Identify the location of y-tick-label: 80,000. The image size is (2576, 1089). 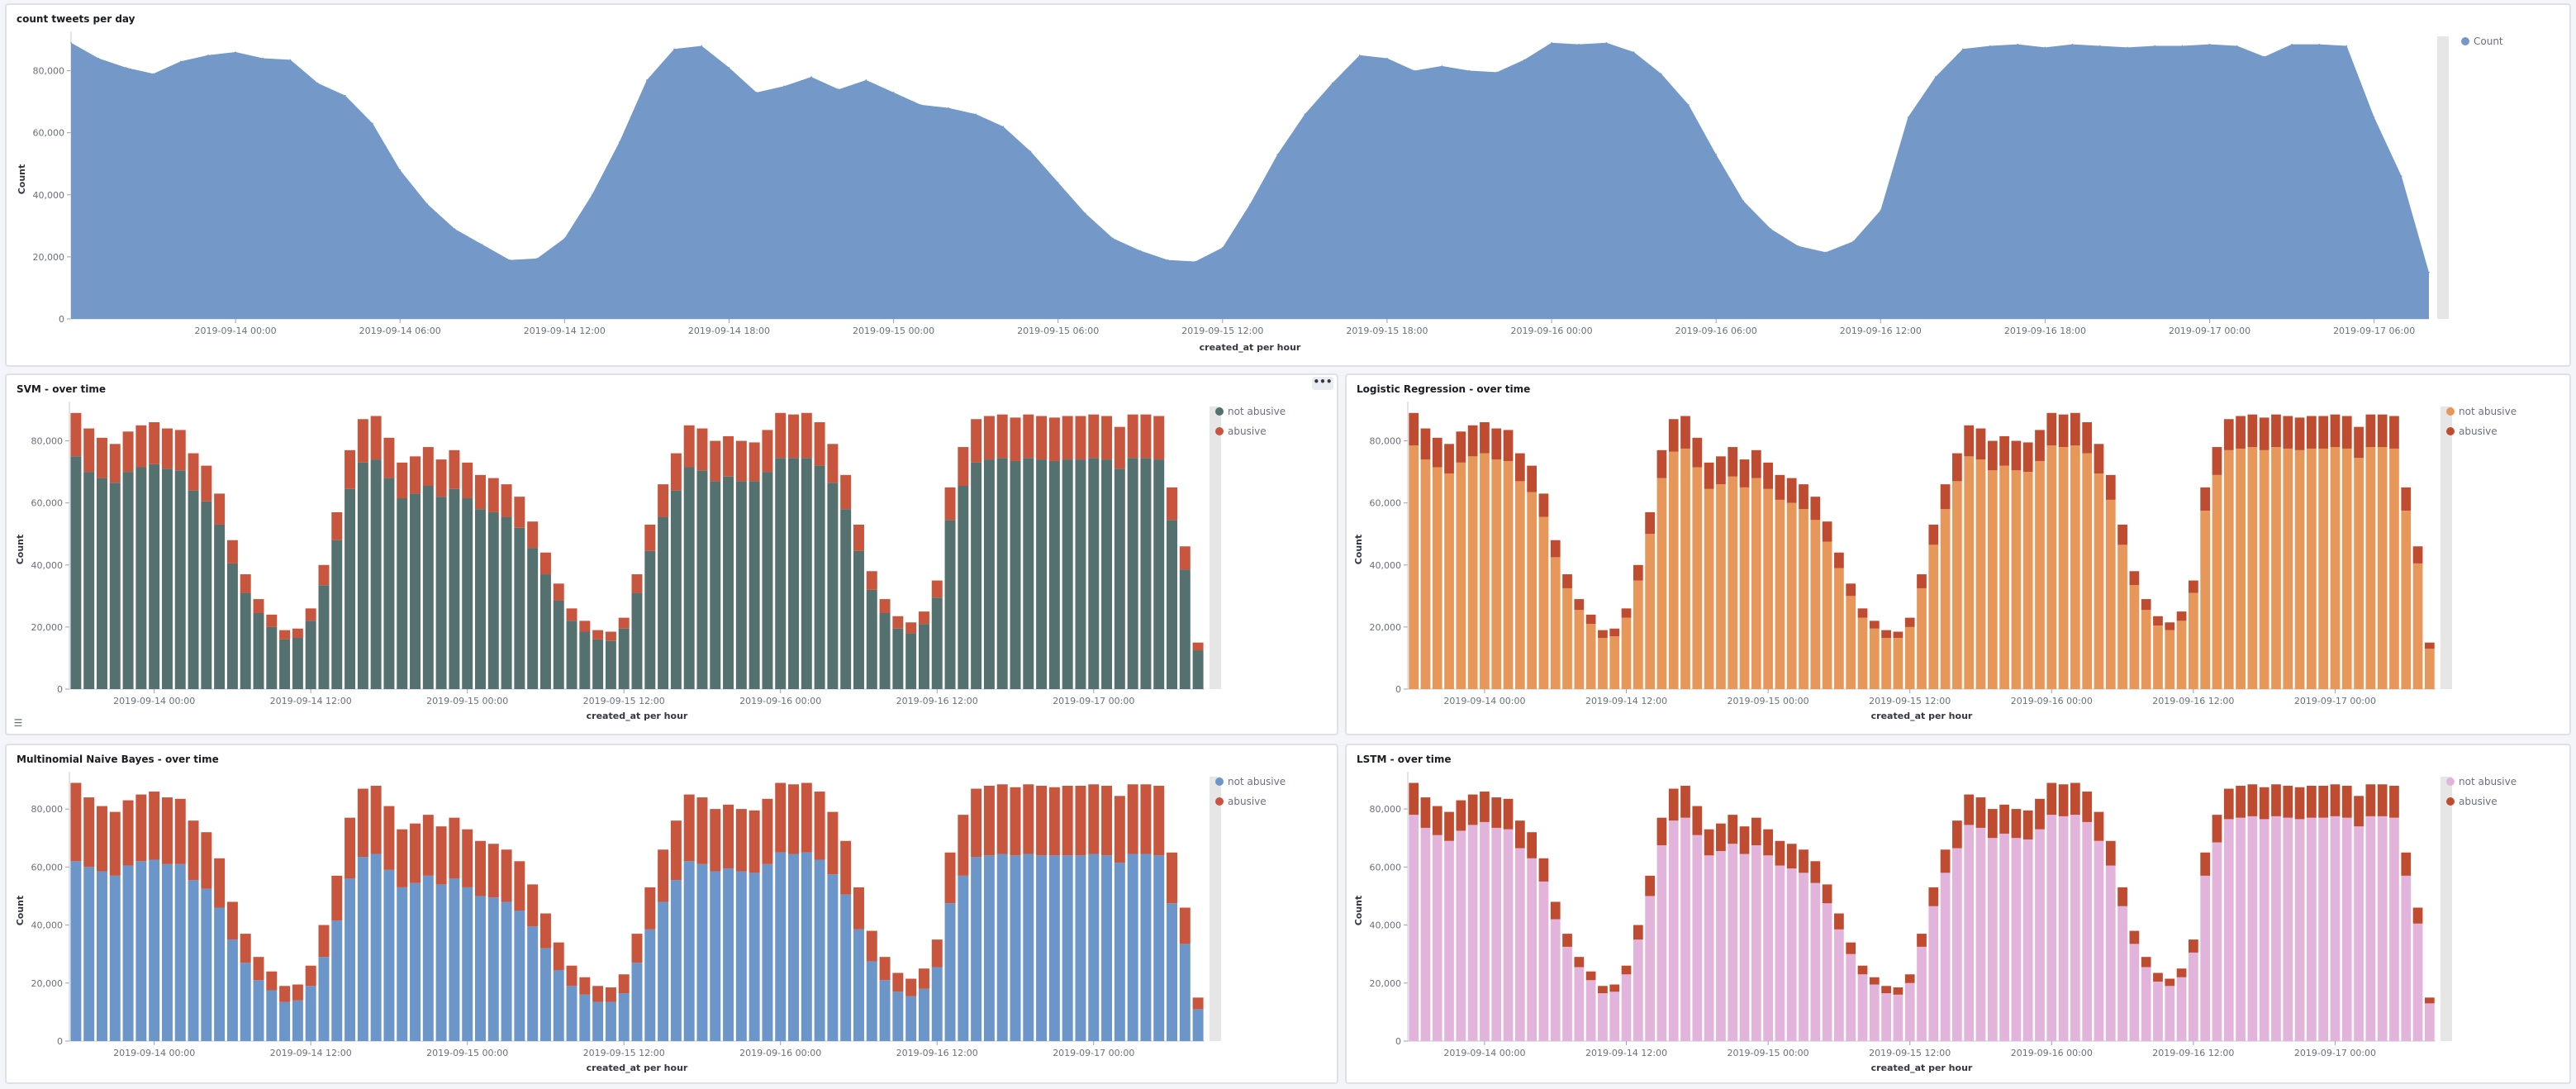
(49, 71).